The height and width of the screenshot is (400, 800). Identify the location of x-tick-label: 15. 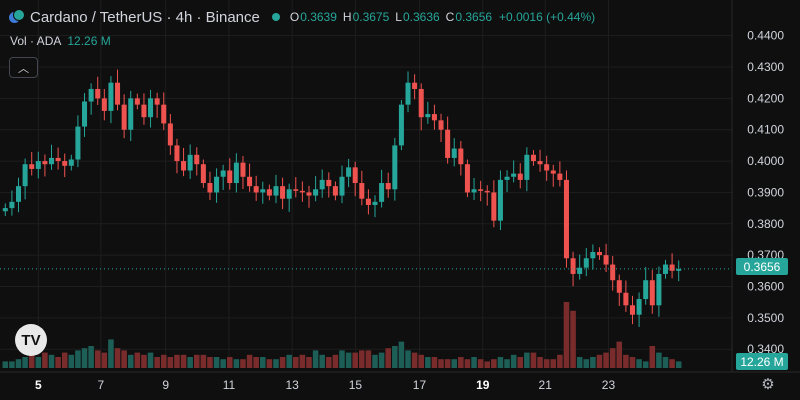
(356, 385).